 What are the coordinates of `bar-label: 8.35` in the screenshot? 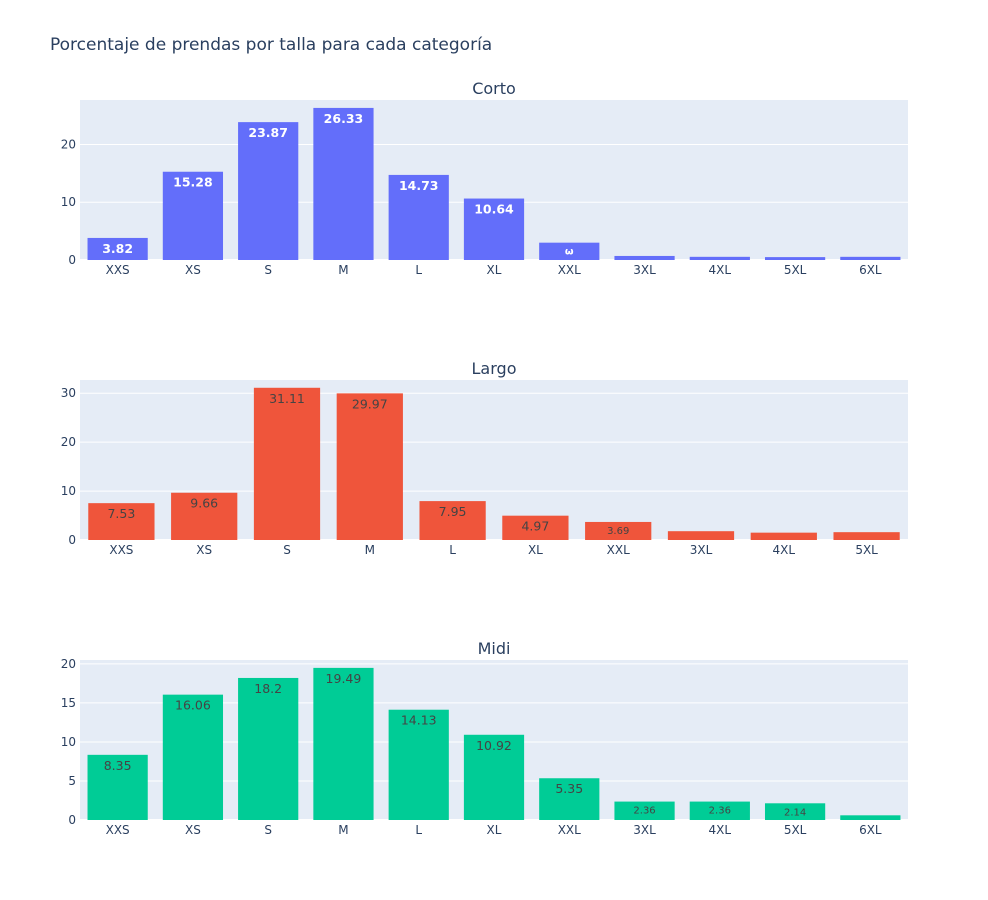 It's located at (118, 765).